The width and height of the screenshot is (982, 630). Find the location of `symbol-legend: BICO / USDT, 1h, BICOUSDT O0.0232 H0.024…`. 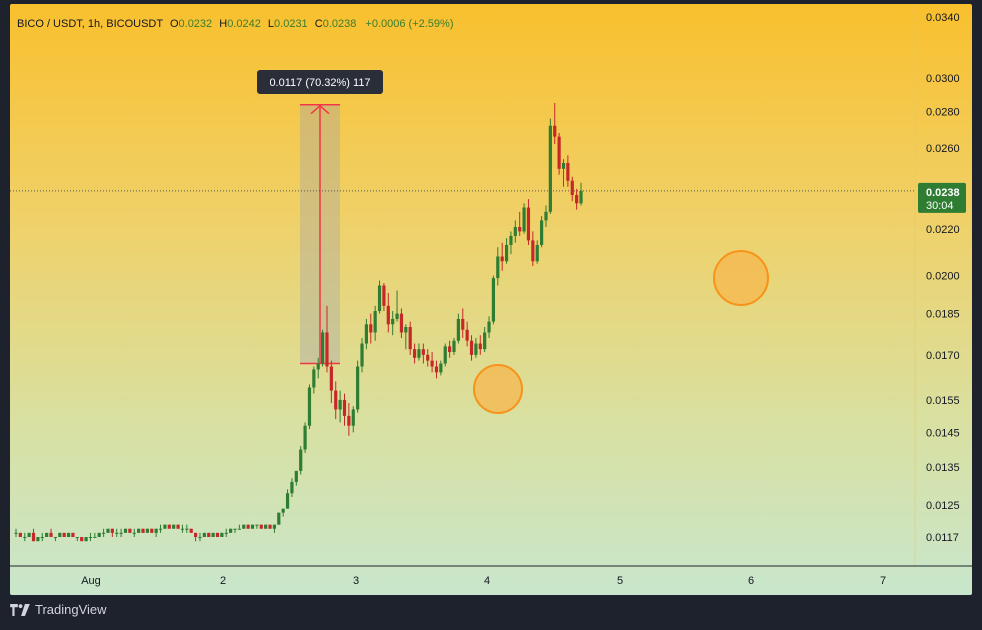

symbol-legend: BICO / USDT, 1h, BICOUSDT O0.0232 H0.024… is located at coordinates (235, 24).